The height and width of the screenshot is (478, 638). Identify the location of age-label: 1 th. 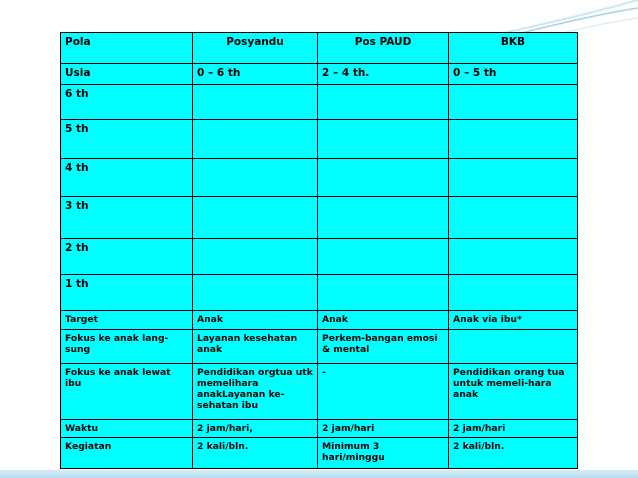
(126, 292).